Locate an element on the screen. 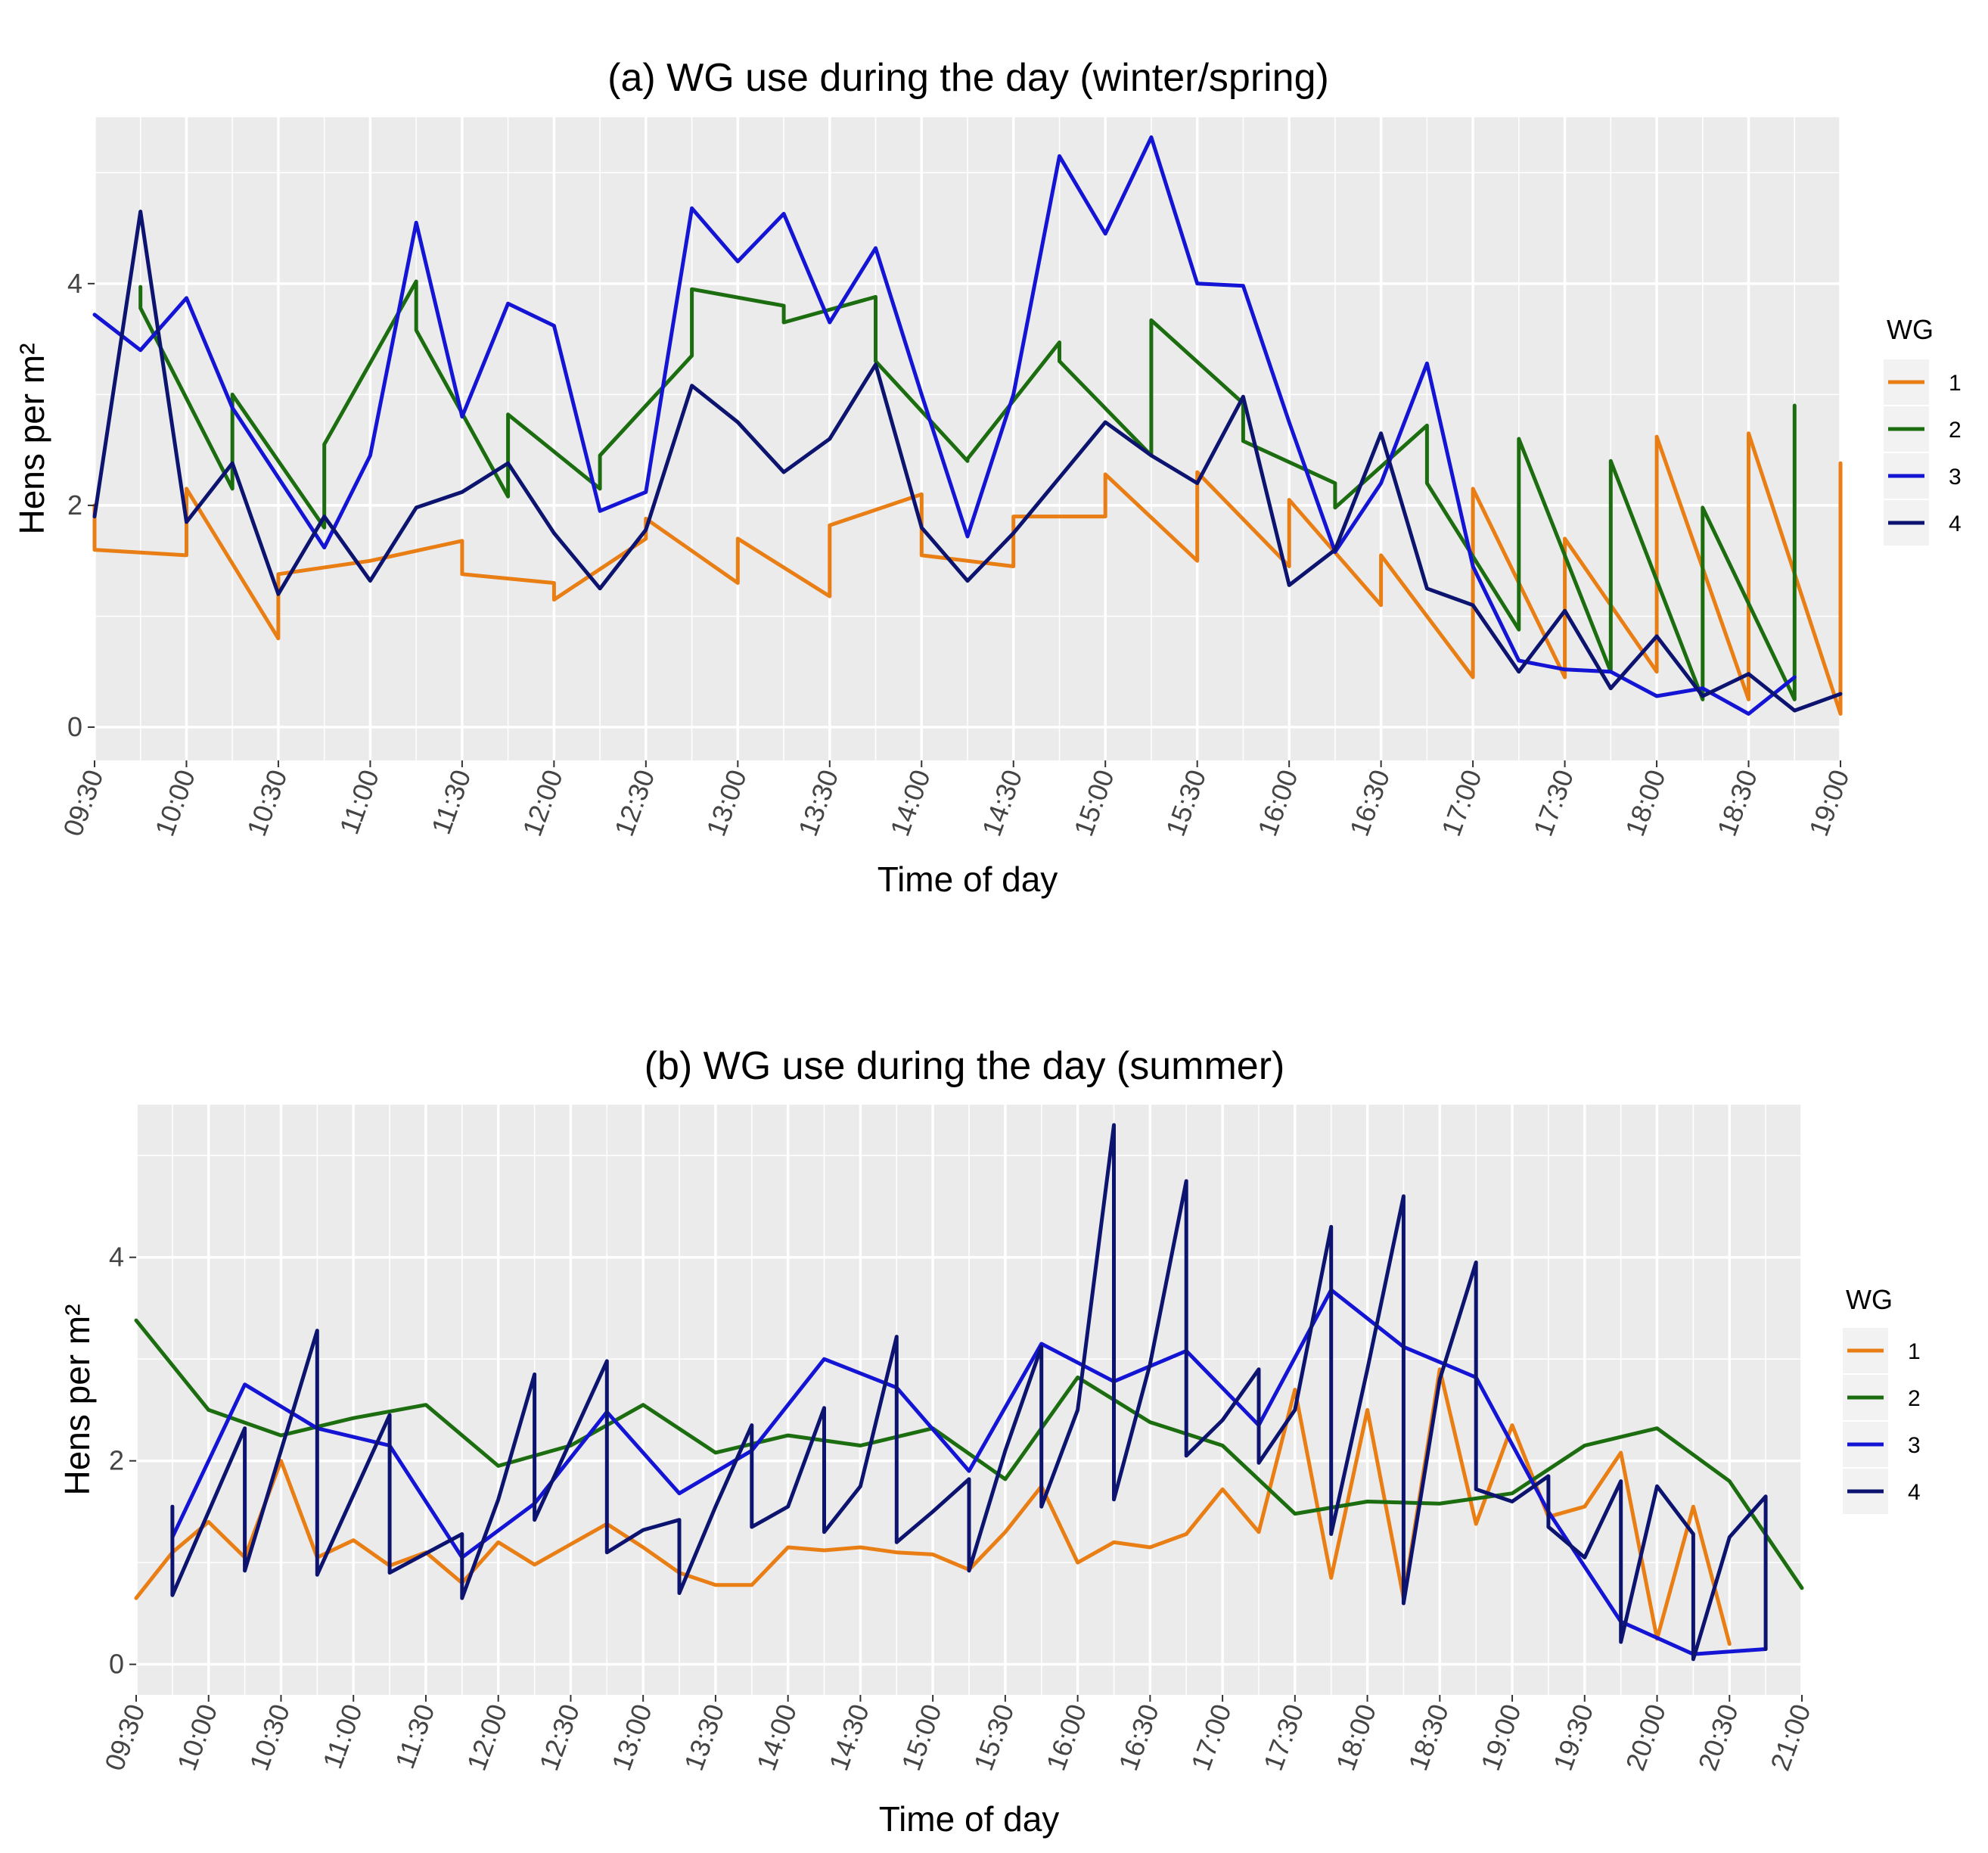 Image resolution: width=1988 pixels, height=1853 pixels. chart-a-legend-title: WG is located at coordinates (1910, 329).